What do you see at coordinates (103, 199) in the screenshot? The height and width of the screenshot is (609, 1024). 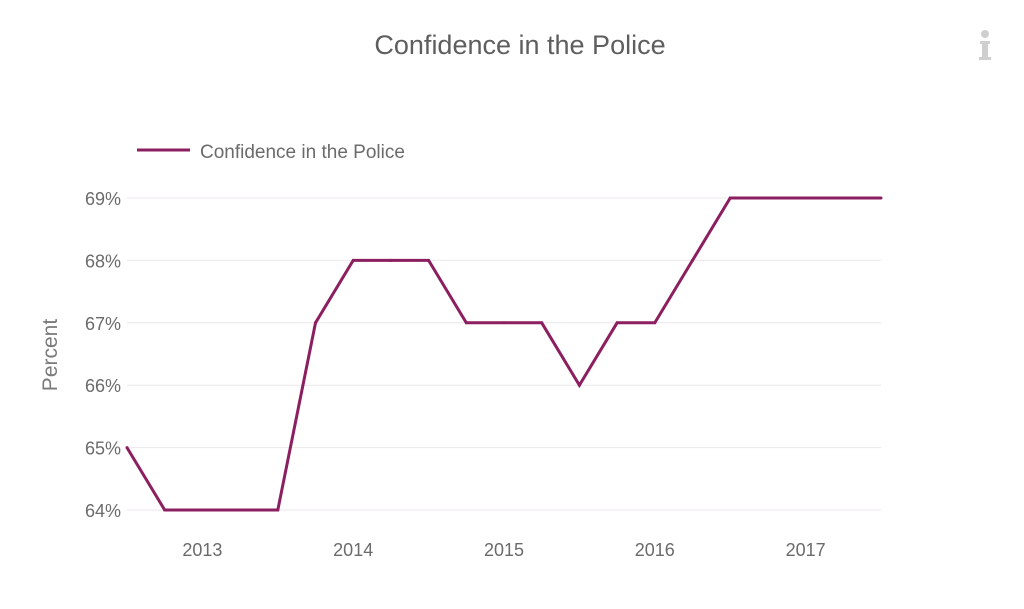 I see `y-tick-label: 69%` at bounding box center [103, 199].